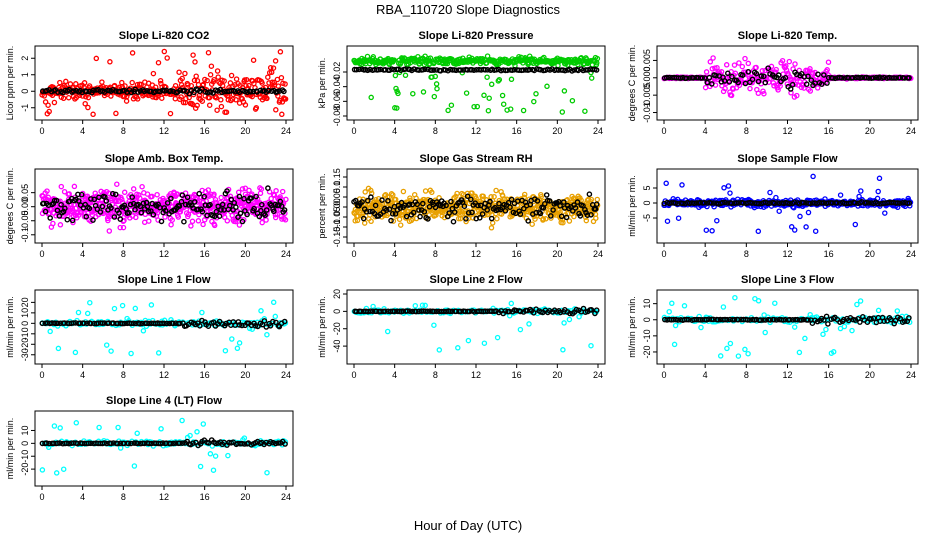 Image resolution: width=936 pixels, height=540 pixels. What do you see at coordinates (25, 469) in the screenshot?
I see `y-tick-label: -20` at bounding box center [25, 469].